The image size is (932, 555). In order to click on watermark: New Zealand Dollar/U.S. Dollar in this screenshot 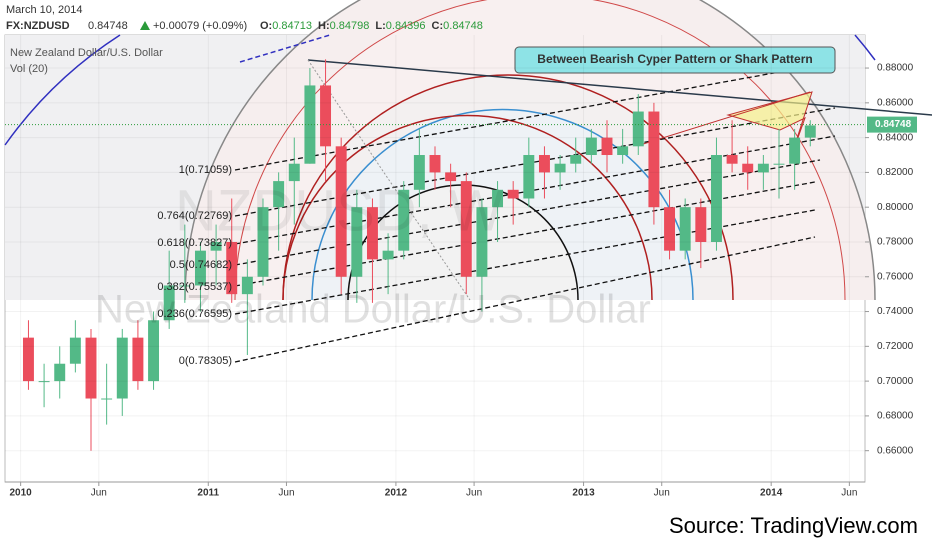, I will do `click(373, 310)`.